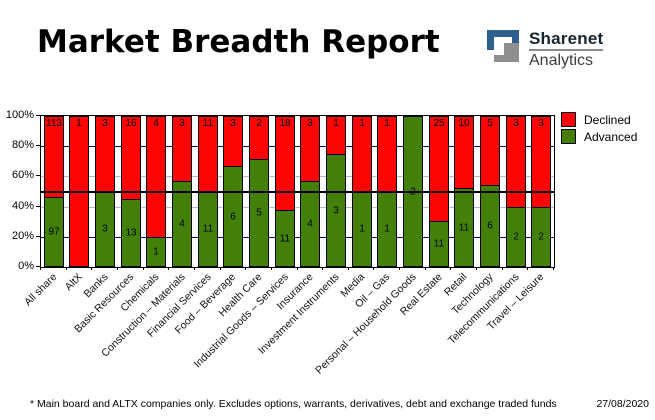 This screenshot has height=420, width=655. I want to click on advanced-count: 13, so click(131, 233).